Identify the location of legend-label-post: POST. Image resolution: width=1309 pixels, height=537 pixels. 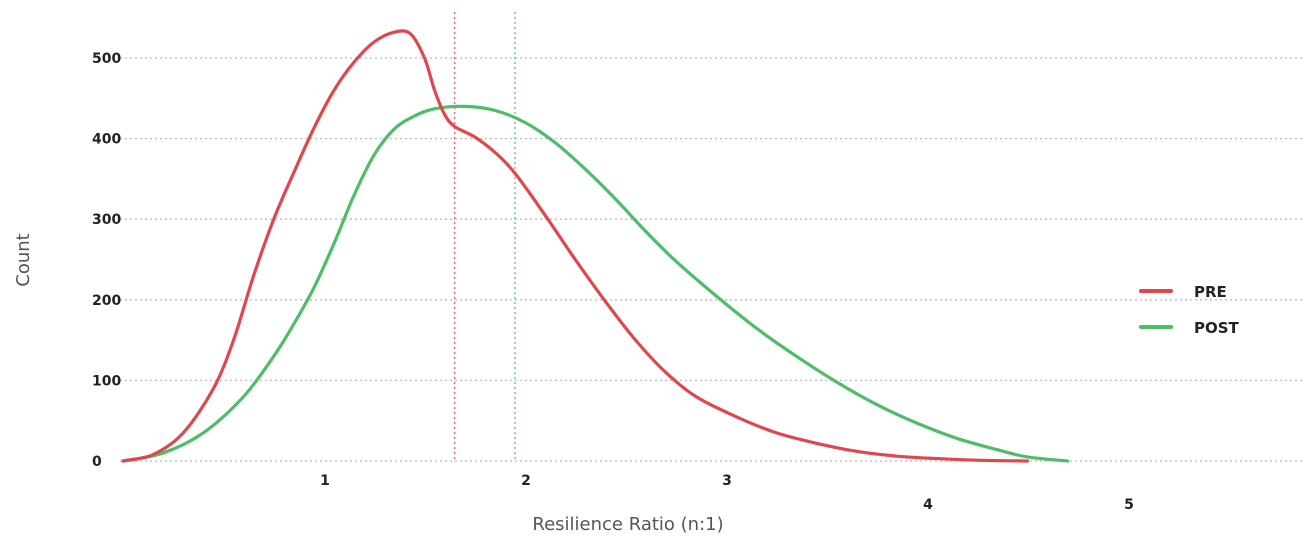
(1217, 328).